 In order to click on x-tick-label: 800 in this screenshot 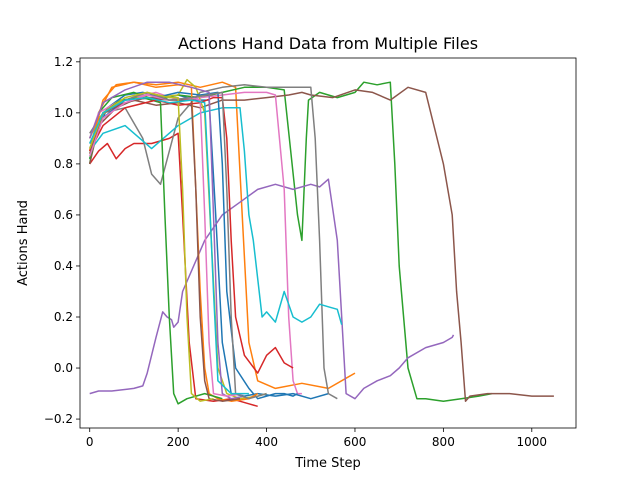, I will do `click(443, 442)`.